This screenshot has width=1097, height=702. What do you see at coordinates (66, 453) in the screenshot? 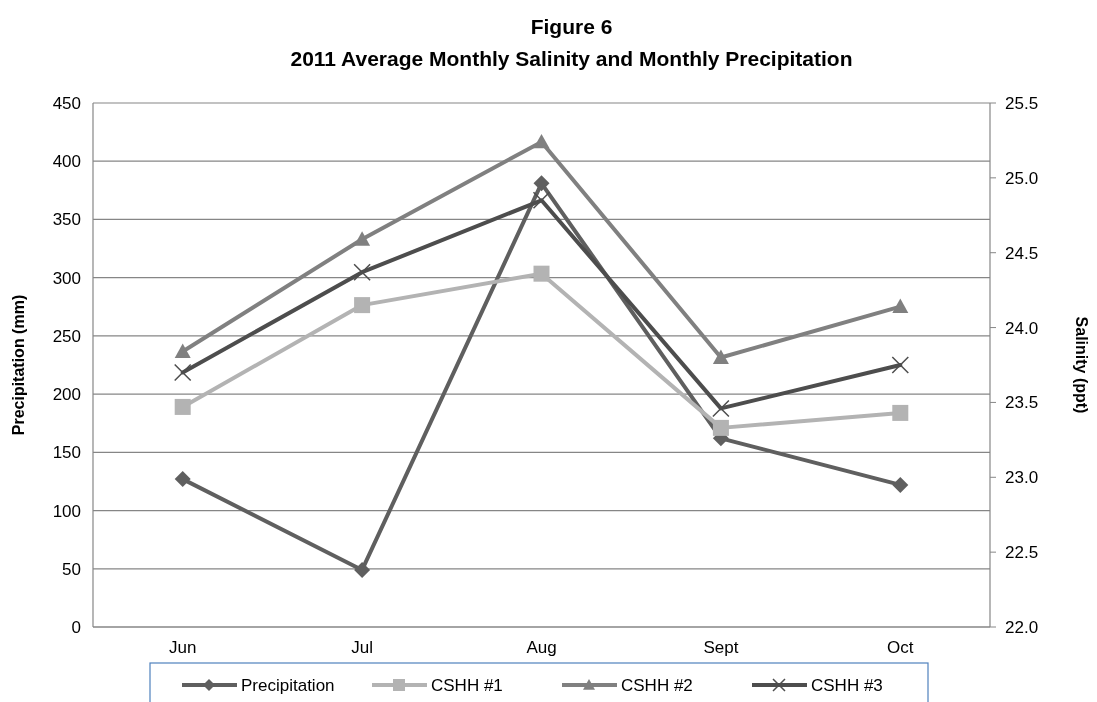
I see `y-tick-label: 150` at bounding box center [66, 453].